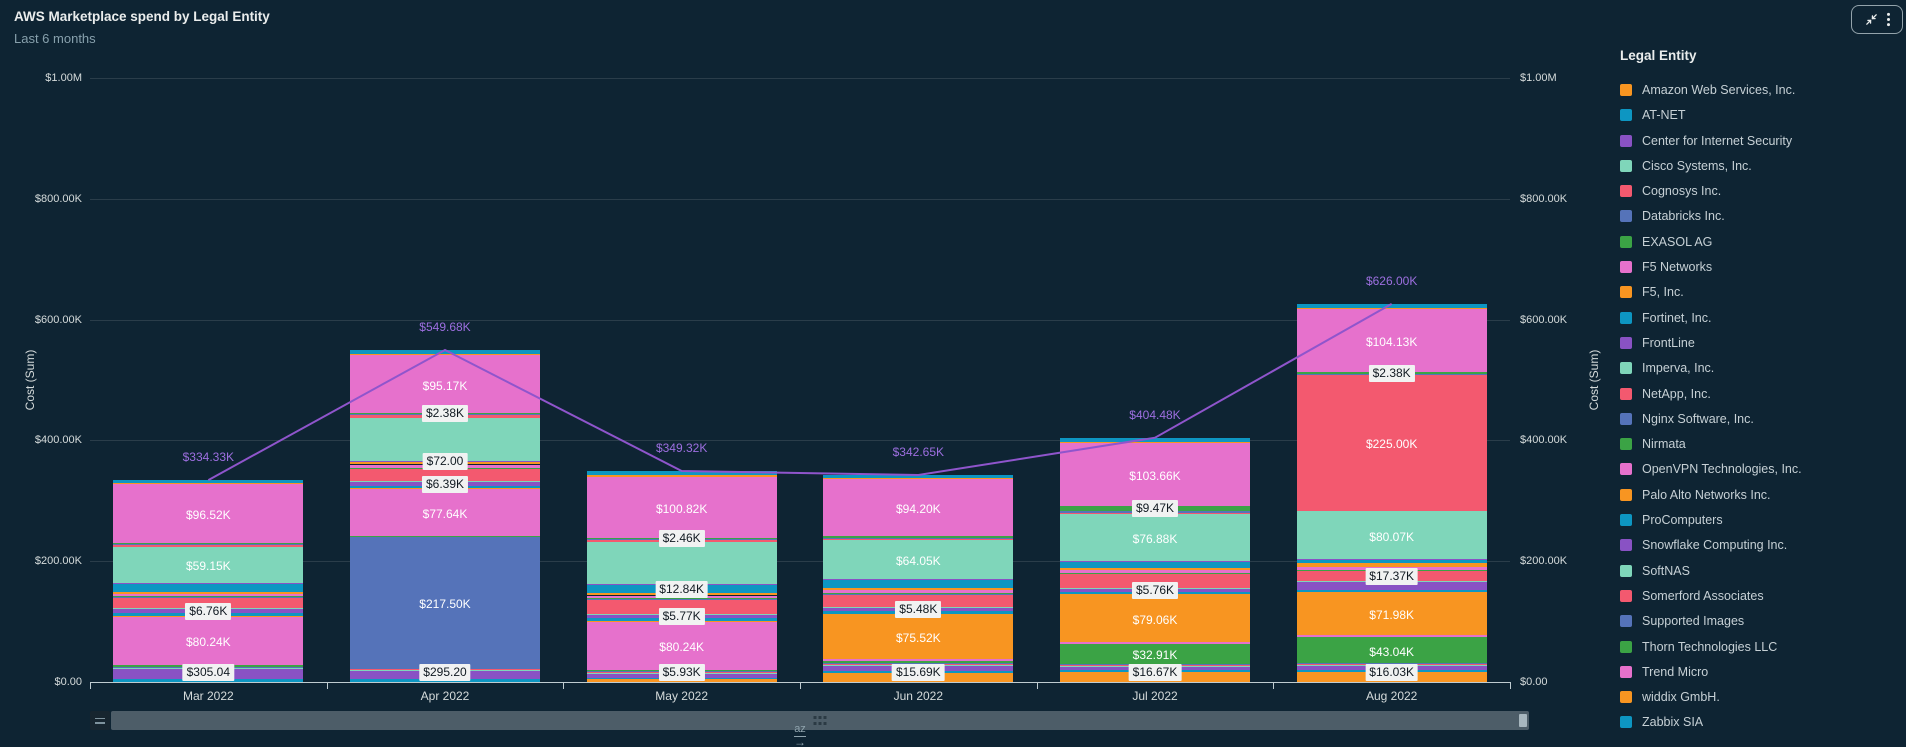  Describe the element at coordinates (1760, 444) in the screenshot. I see `legend-item: Nirmata` at that location.